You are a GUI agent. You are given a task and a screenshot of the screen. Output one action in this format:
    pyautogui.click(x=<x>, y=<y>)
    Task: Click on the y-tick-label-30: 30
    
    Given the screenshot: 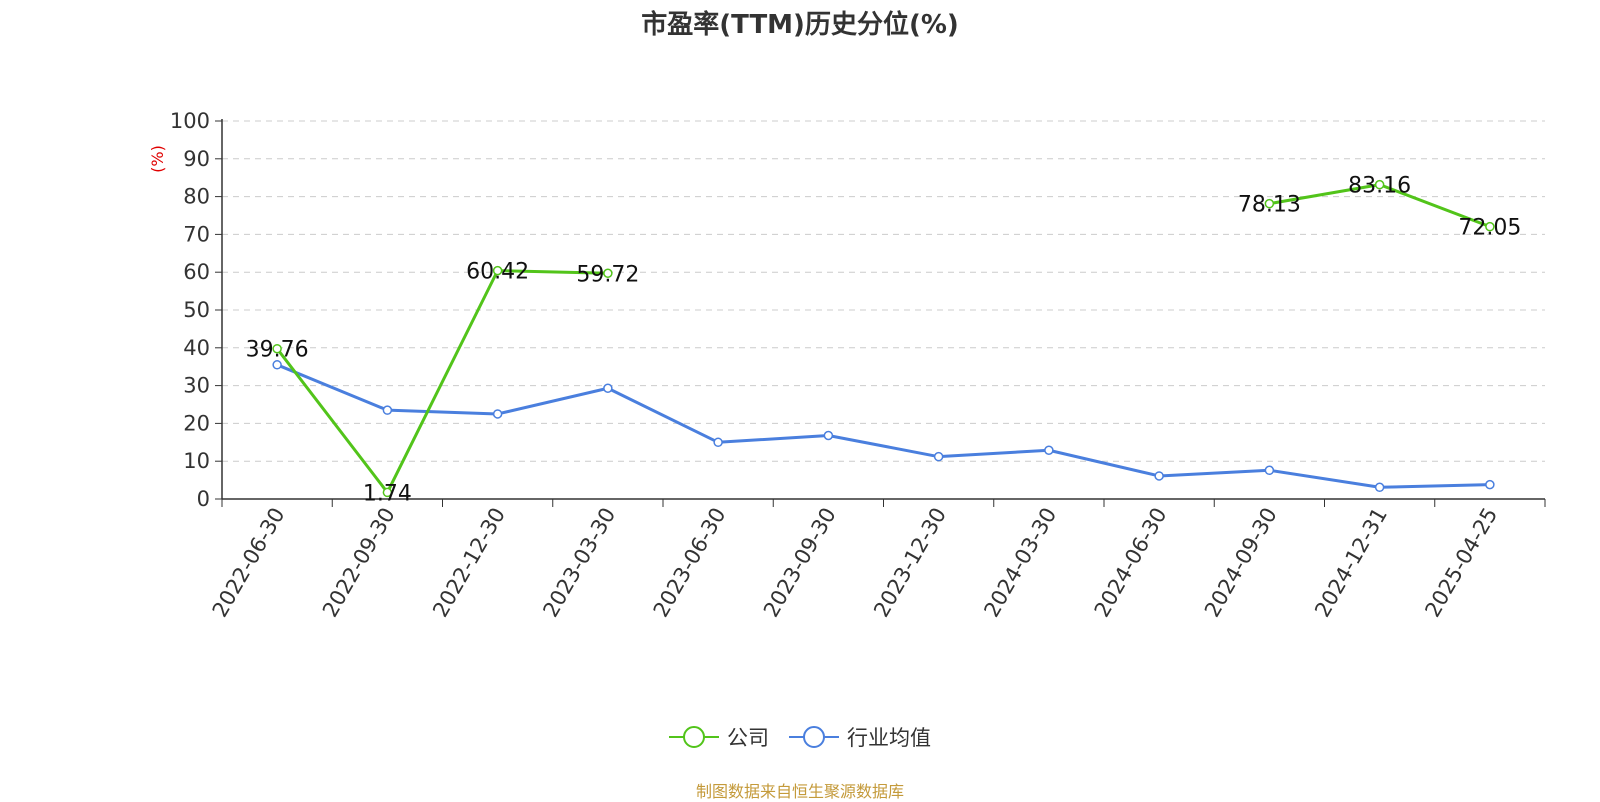 What is the action you would take?
    pyautogui.click(x=196, y=386)
    